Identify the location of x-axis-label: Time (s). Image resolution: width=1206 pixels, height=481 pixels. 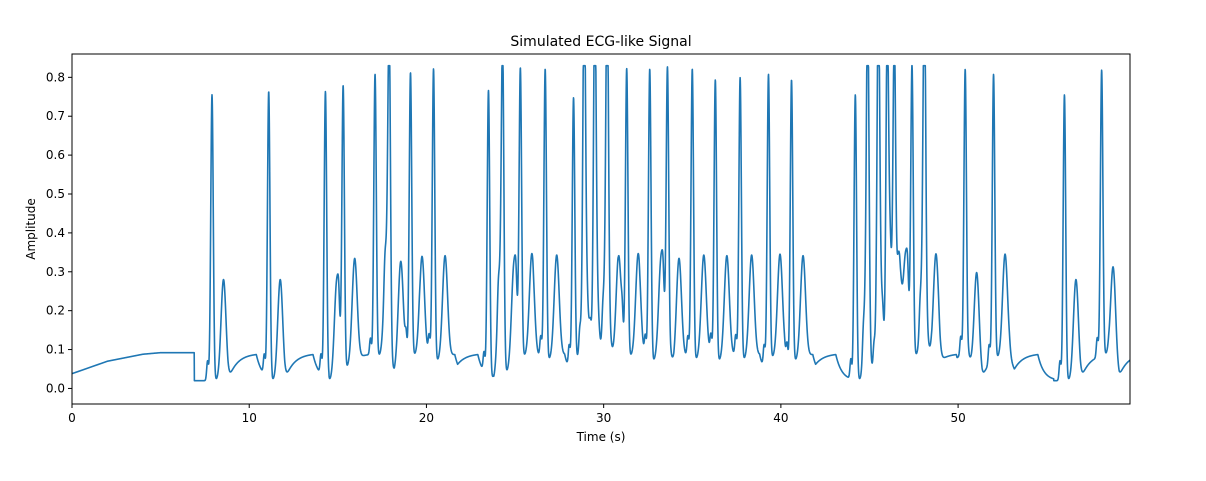
(601, 437).